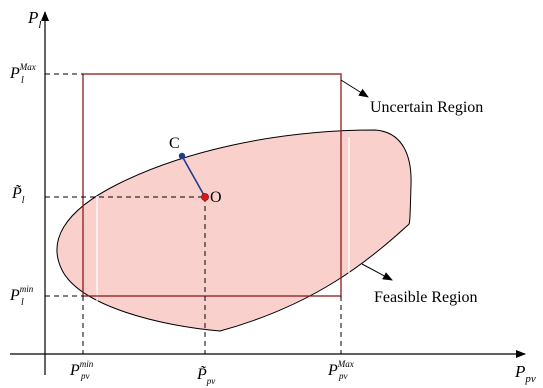 The height and width of the screenshot is (388, 543). What do you see at coordinates (354, 88) in the screenshot?
I see `uncertain-callout-arrow` at bounding box center [354, 88].